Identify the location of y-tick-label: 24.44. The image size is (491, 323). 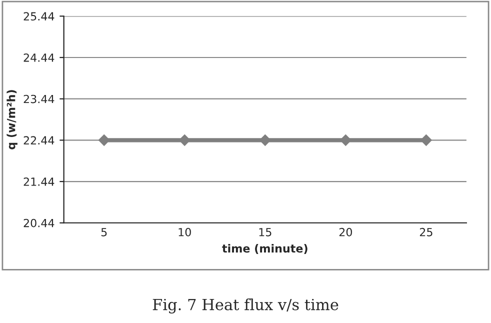
(39, 57).